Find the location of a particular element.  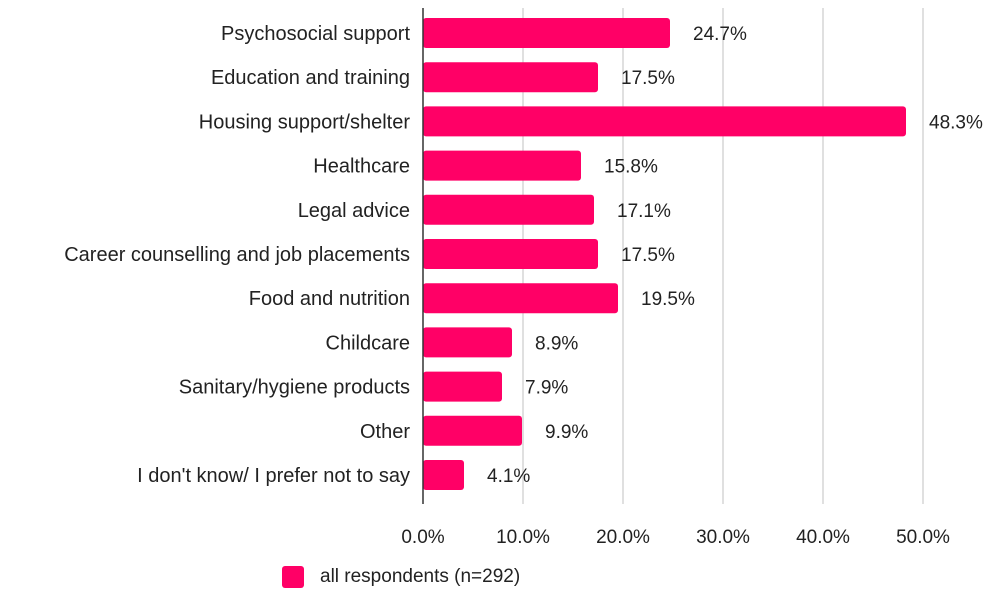

value-label: 19.5% is located at coordinates (668, 299).